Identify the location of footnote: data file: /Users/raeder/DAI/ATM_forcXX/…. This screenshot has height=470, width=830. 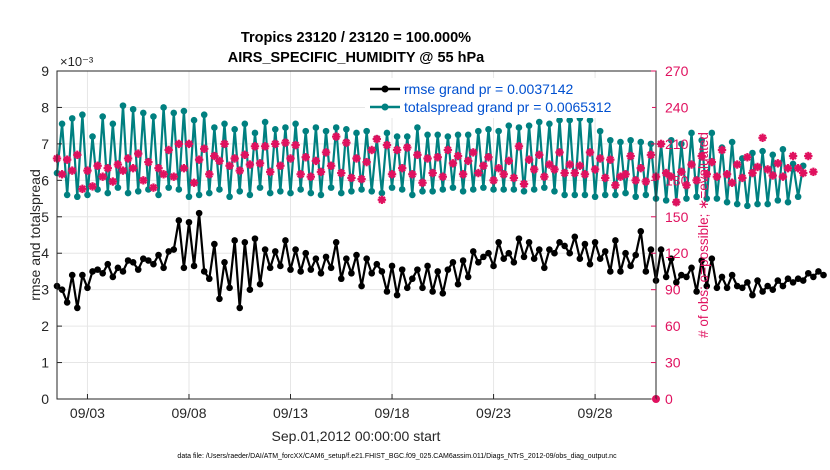
(397, 456).